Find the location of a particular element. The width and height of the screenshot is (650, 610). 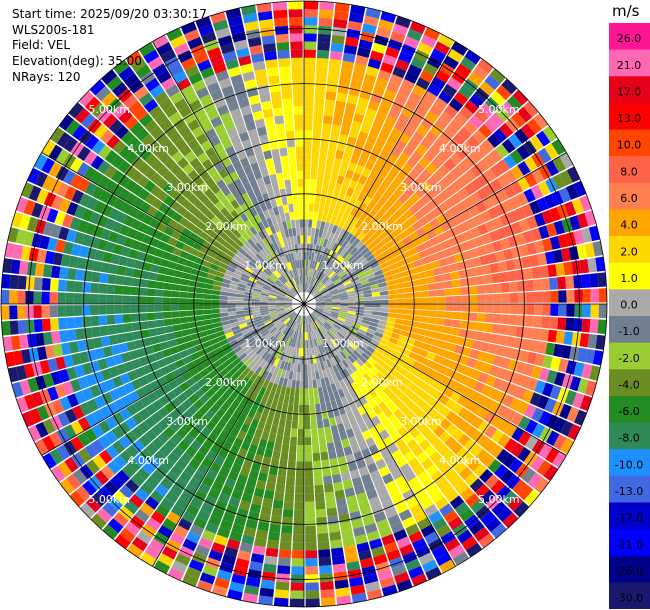

range-ring-label: 3.00km is located at coordinates (421, 421).